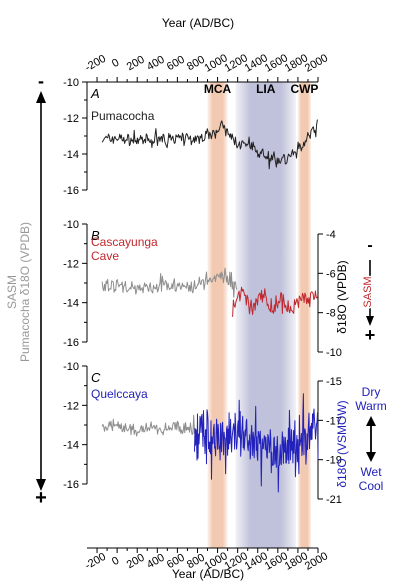  Describe the element at coordinates (96, 377) in the screenshot. I see `panel-c-letter: C` at that location.